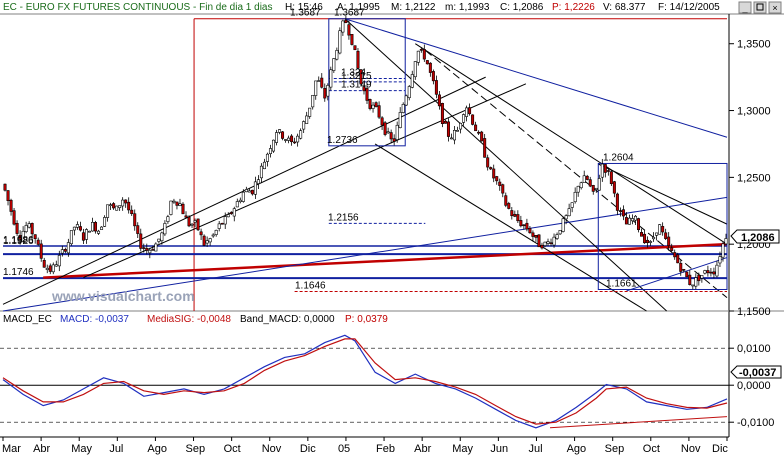  I want to click on header-hour: H: 15:46, so click(304, 7).